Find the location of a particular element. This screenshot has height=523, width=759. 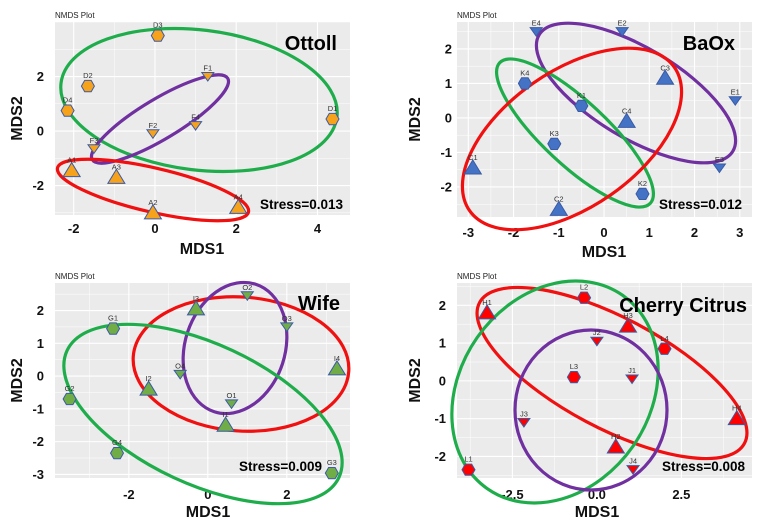

y-tick-label: -1 is located at coordinates (440, 418).